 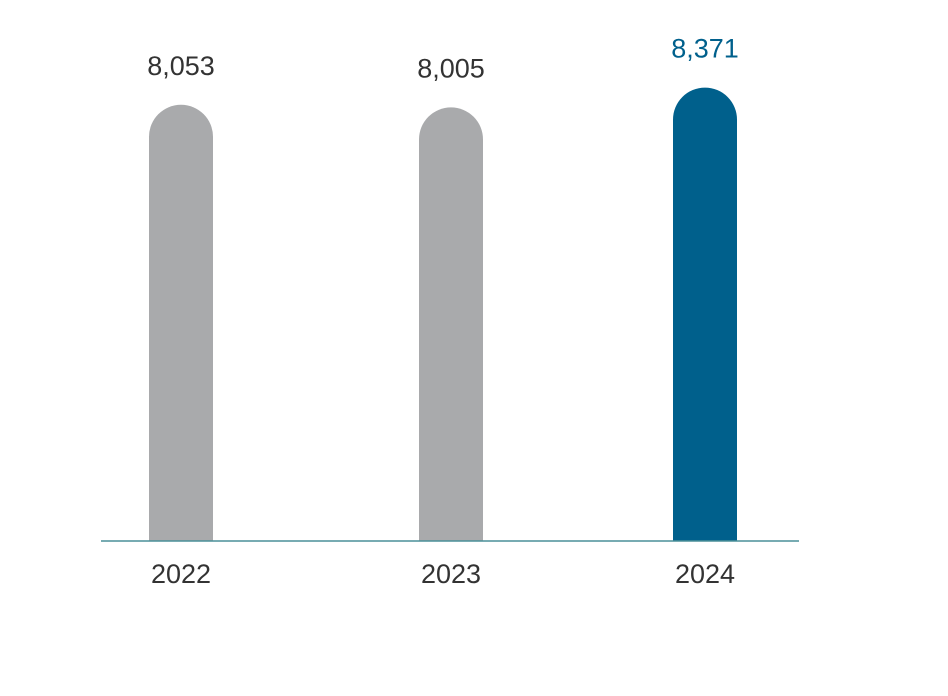 What do you see at coordinates (451, 68) in the screenshot?
I see `value-label-2023: 8,005` at bounding box center [451, 68].